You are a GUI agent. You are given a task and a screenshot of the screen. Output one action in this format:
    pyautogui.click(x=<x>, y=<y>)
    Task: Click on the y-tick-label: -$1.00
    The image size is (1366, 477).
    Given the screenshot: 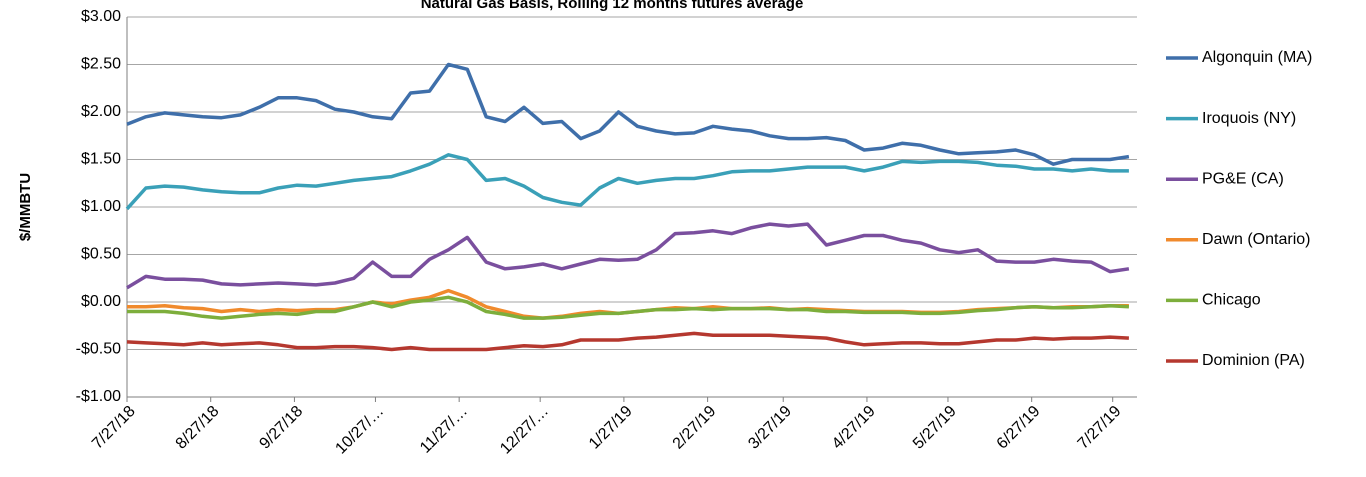 What is the action you would take?
    pyautogui.click(x=98, y=396)
    